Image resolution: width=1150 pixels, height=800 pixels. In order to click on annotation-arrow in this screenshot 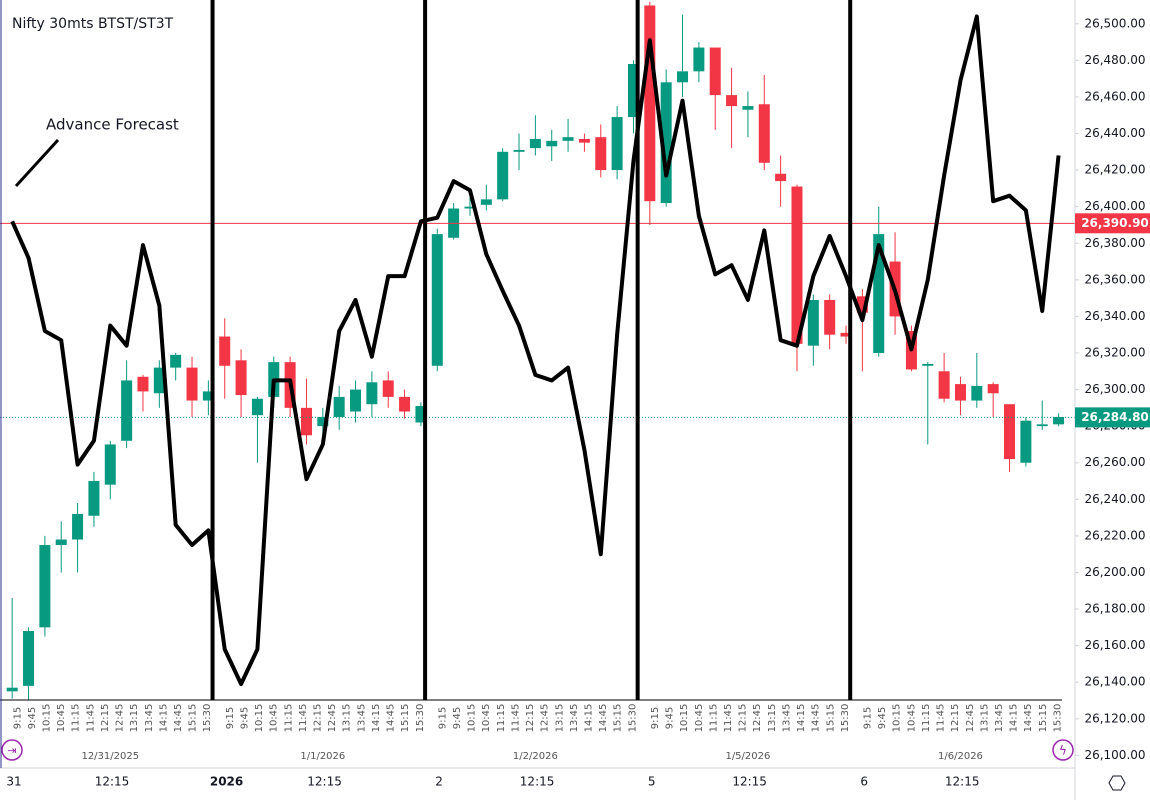, I will do `click(37, 163)`.